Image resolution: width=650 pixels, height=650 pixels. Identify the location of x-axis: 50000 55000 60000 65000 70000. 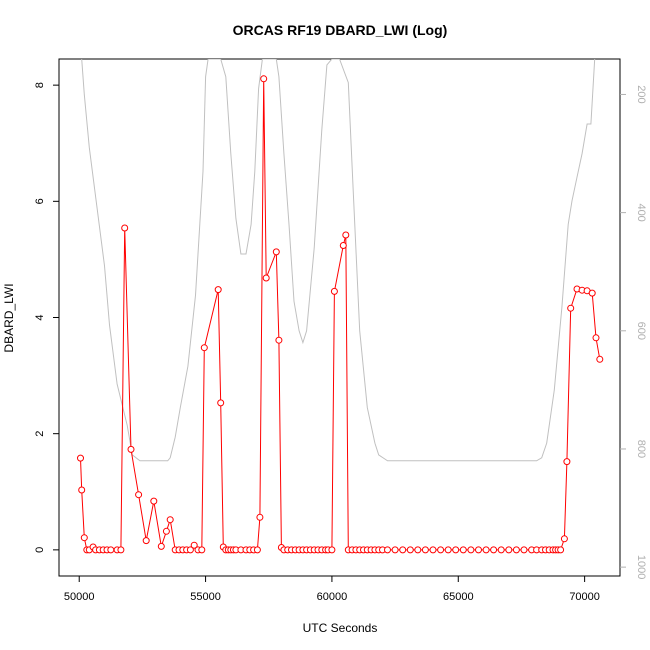
(332, 589).